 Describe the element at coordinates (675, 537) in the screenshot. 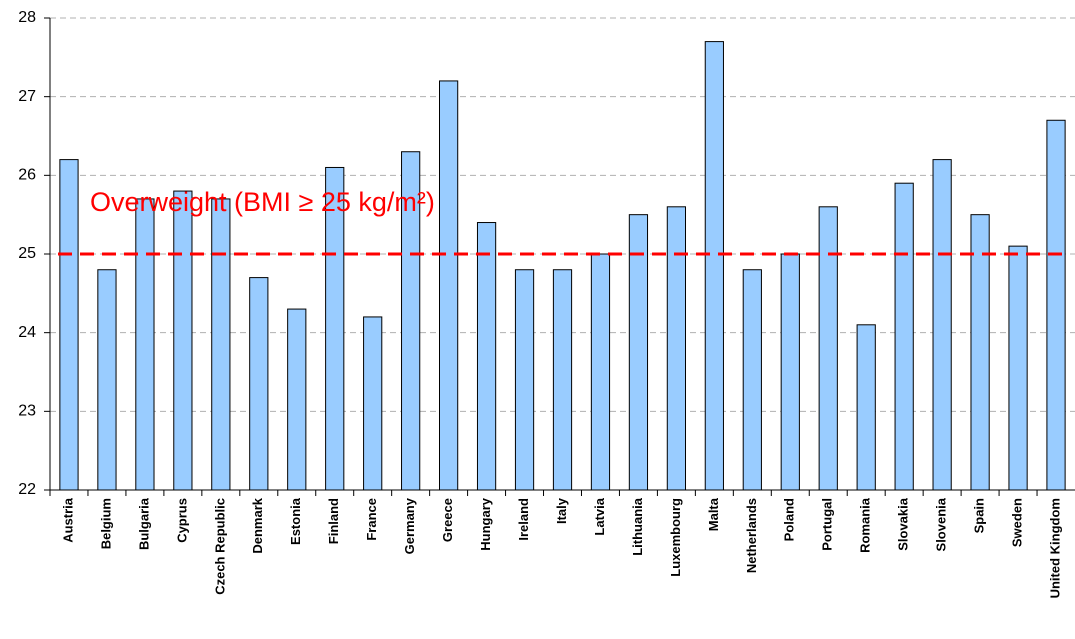

I see `x-tick-label: Luxembourg` at that location.